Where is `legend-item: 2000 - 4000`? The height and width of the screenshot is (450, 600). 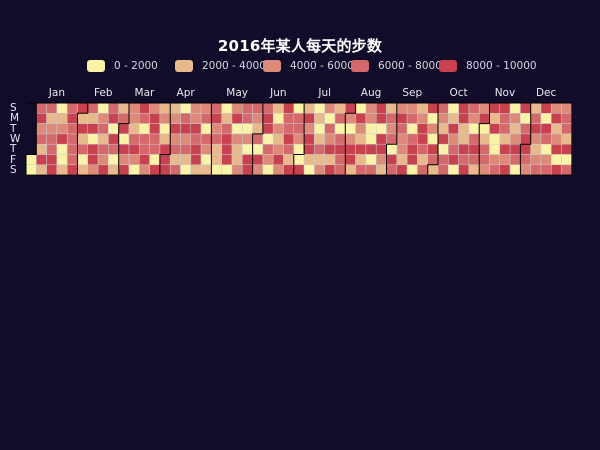
legend-item: 2000 - 4000 is located at coordinates (220, 66).